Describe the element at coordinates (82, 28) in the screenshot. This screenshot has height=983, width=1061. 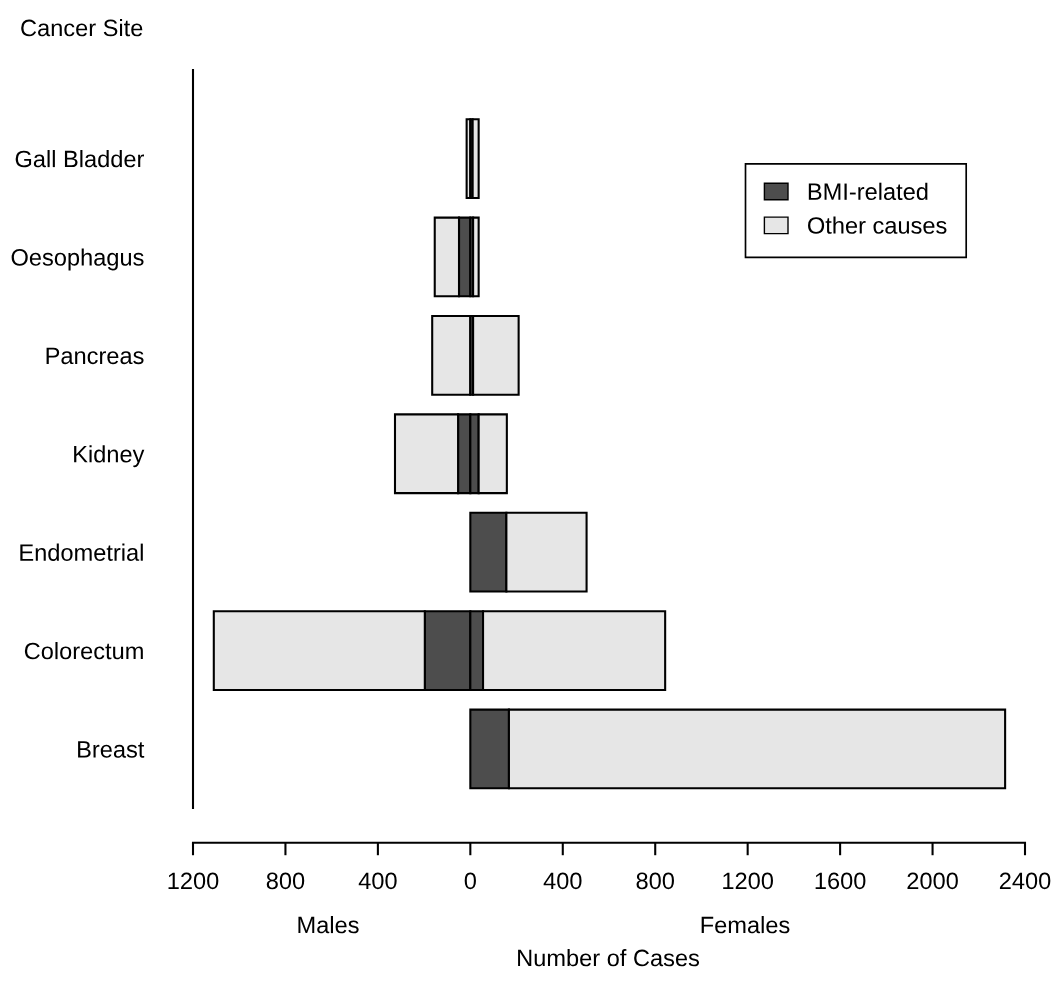
I see `y-axis-title: Cancer Site` at that location.